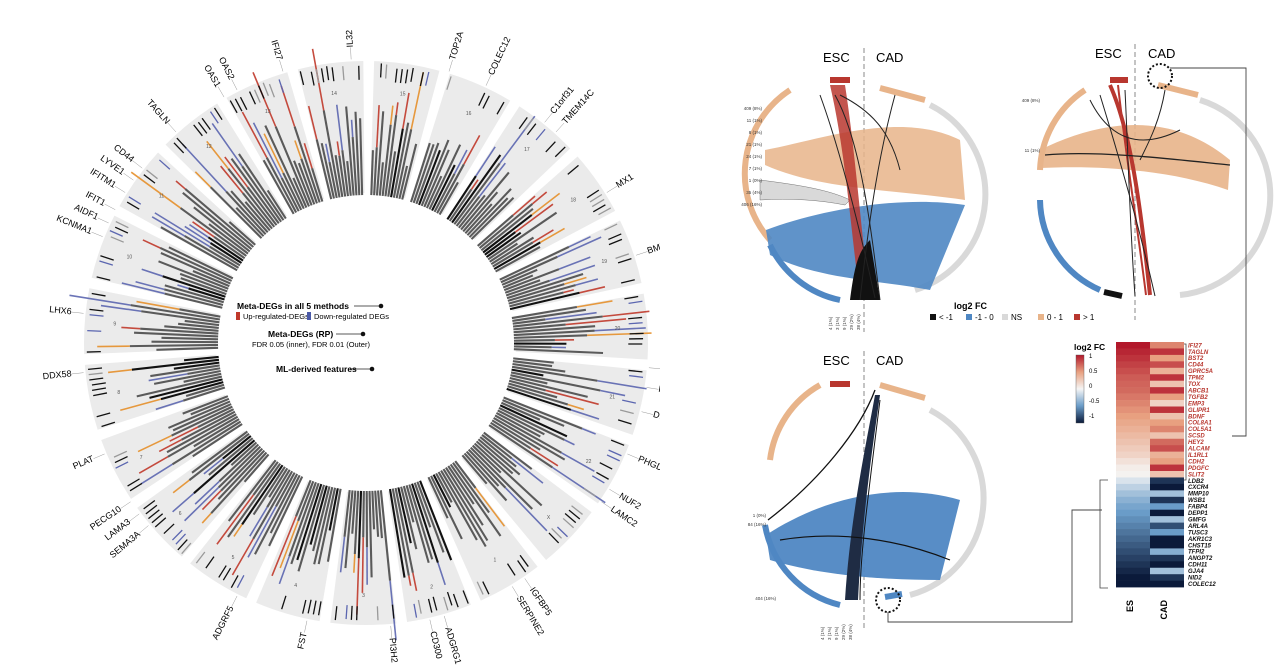 This screenshot has width=1284, height=671. I want to click on colorbar-tick: -0.5, so click(1094, 402).